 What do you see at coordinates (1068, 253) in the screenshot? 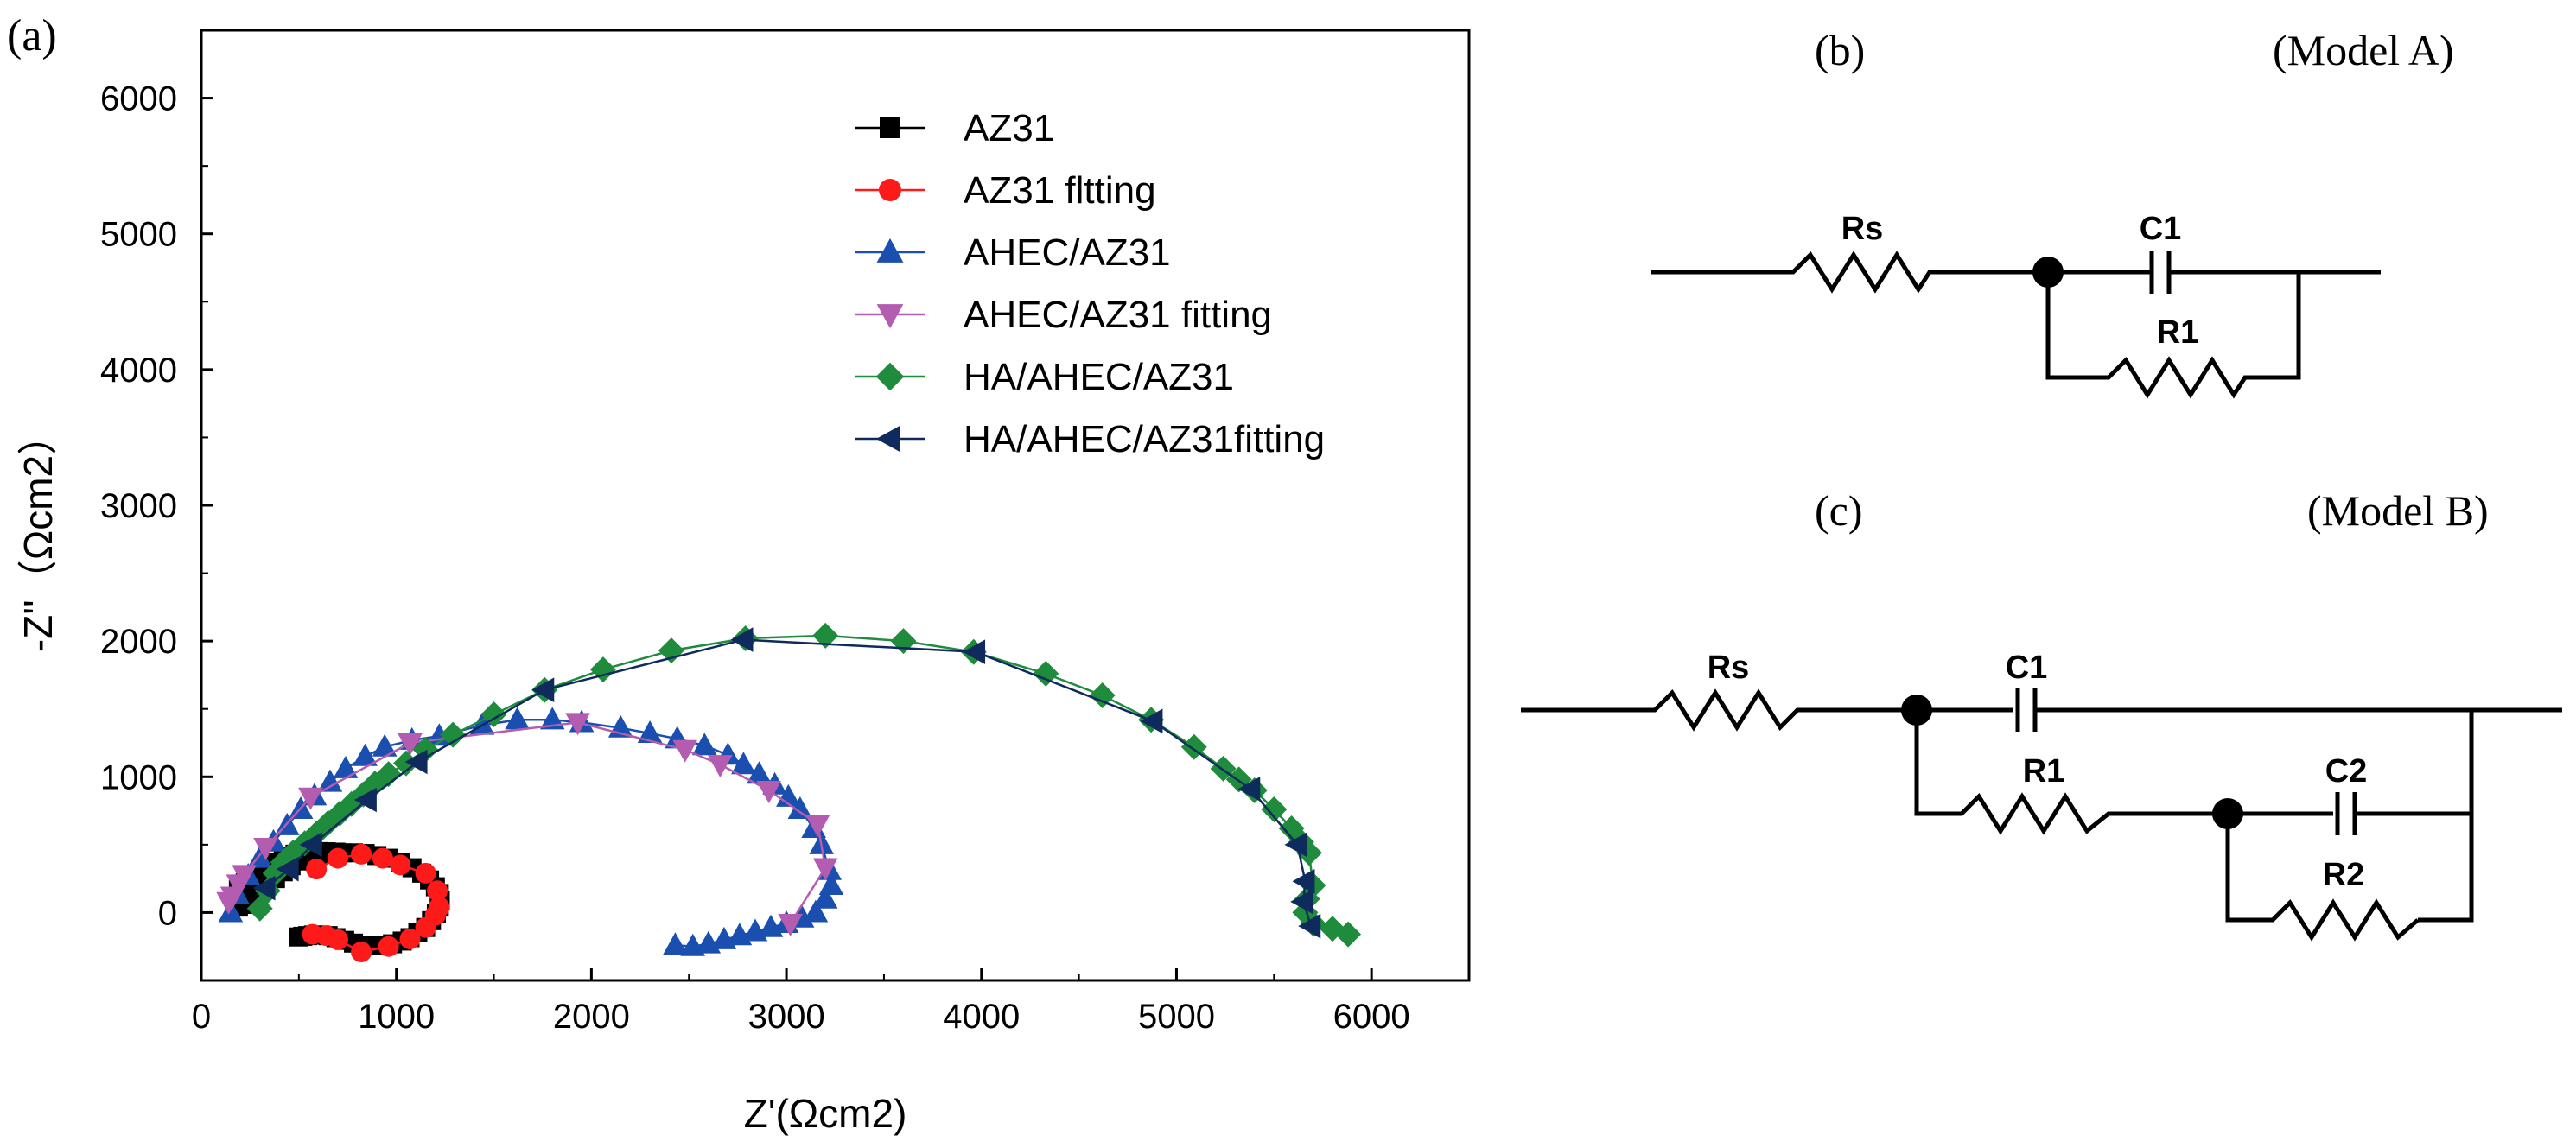
I see `legend-label: AHEC/AZ31` at bounding box center [1068, 253].